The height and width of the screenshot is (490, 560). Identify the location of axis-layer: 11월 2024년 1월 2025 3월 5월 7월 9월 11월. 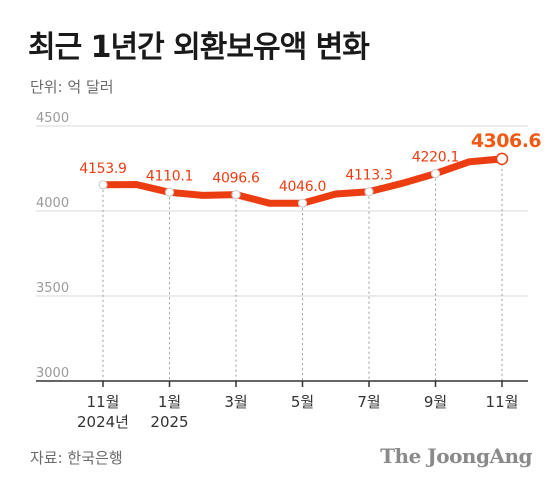
(282, 405).